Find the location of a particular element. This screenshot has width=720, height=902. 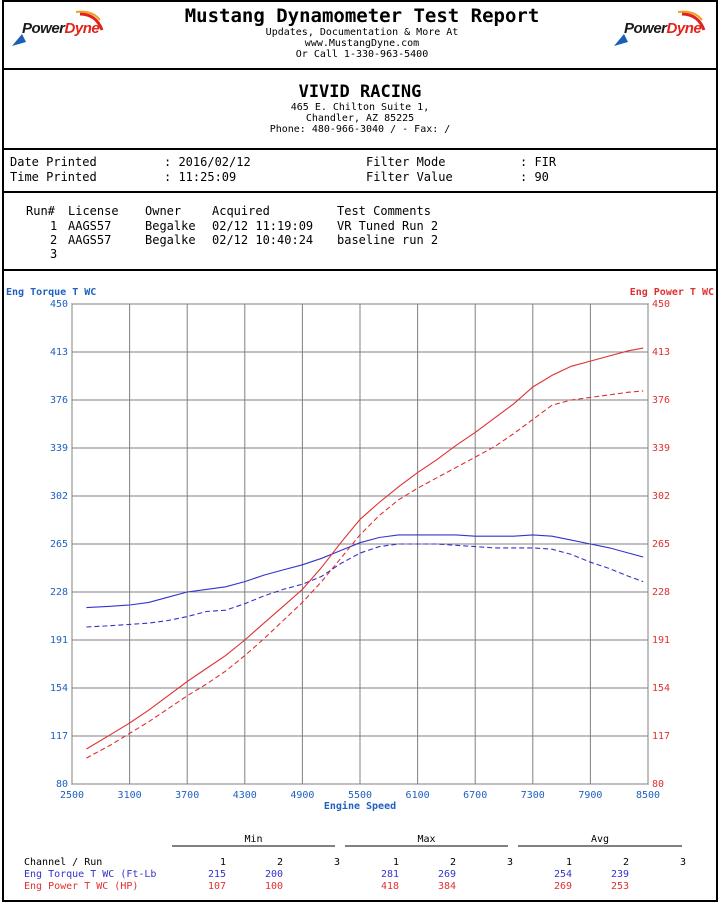

y-right-tick-label: 376 is located at coordinates (661, 400).